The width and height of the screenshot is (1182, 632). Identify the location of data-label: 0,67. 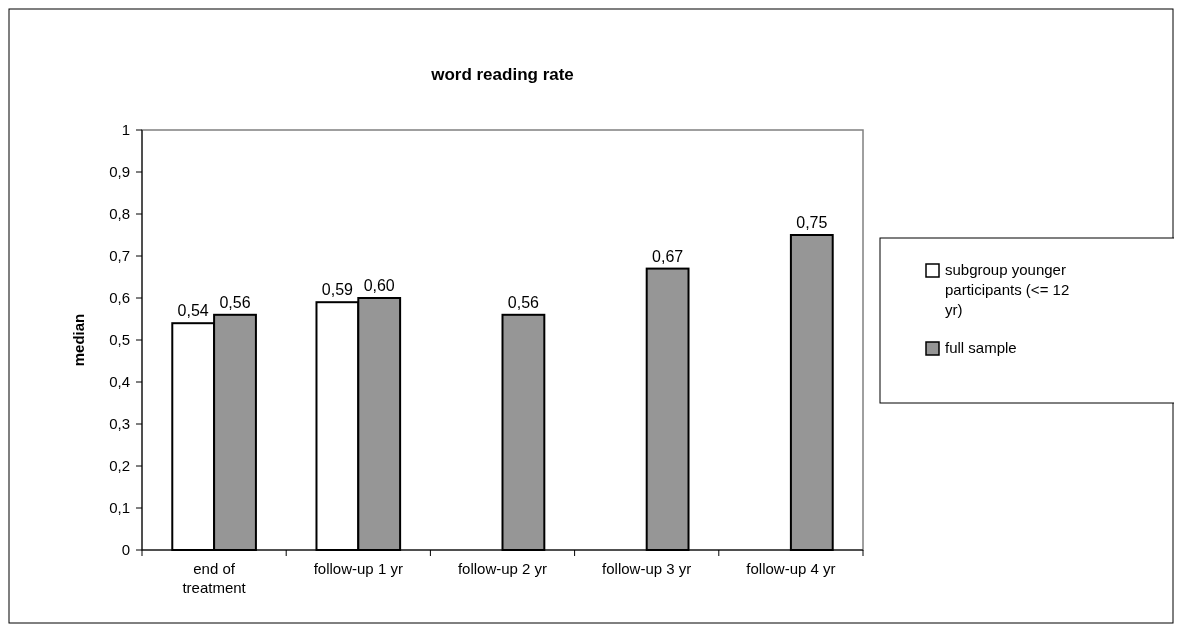
(668, 256).